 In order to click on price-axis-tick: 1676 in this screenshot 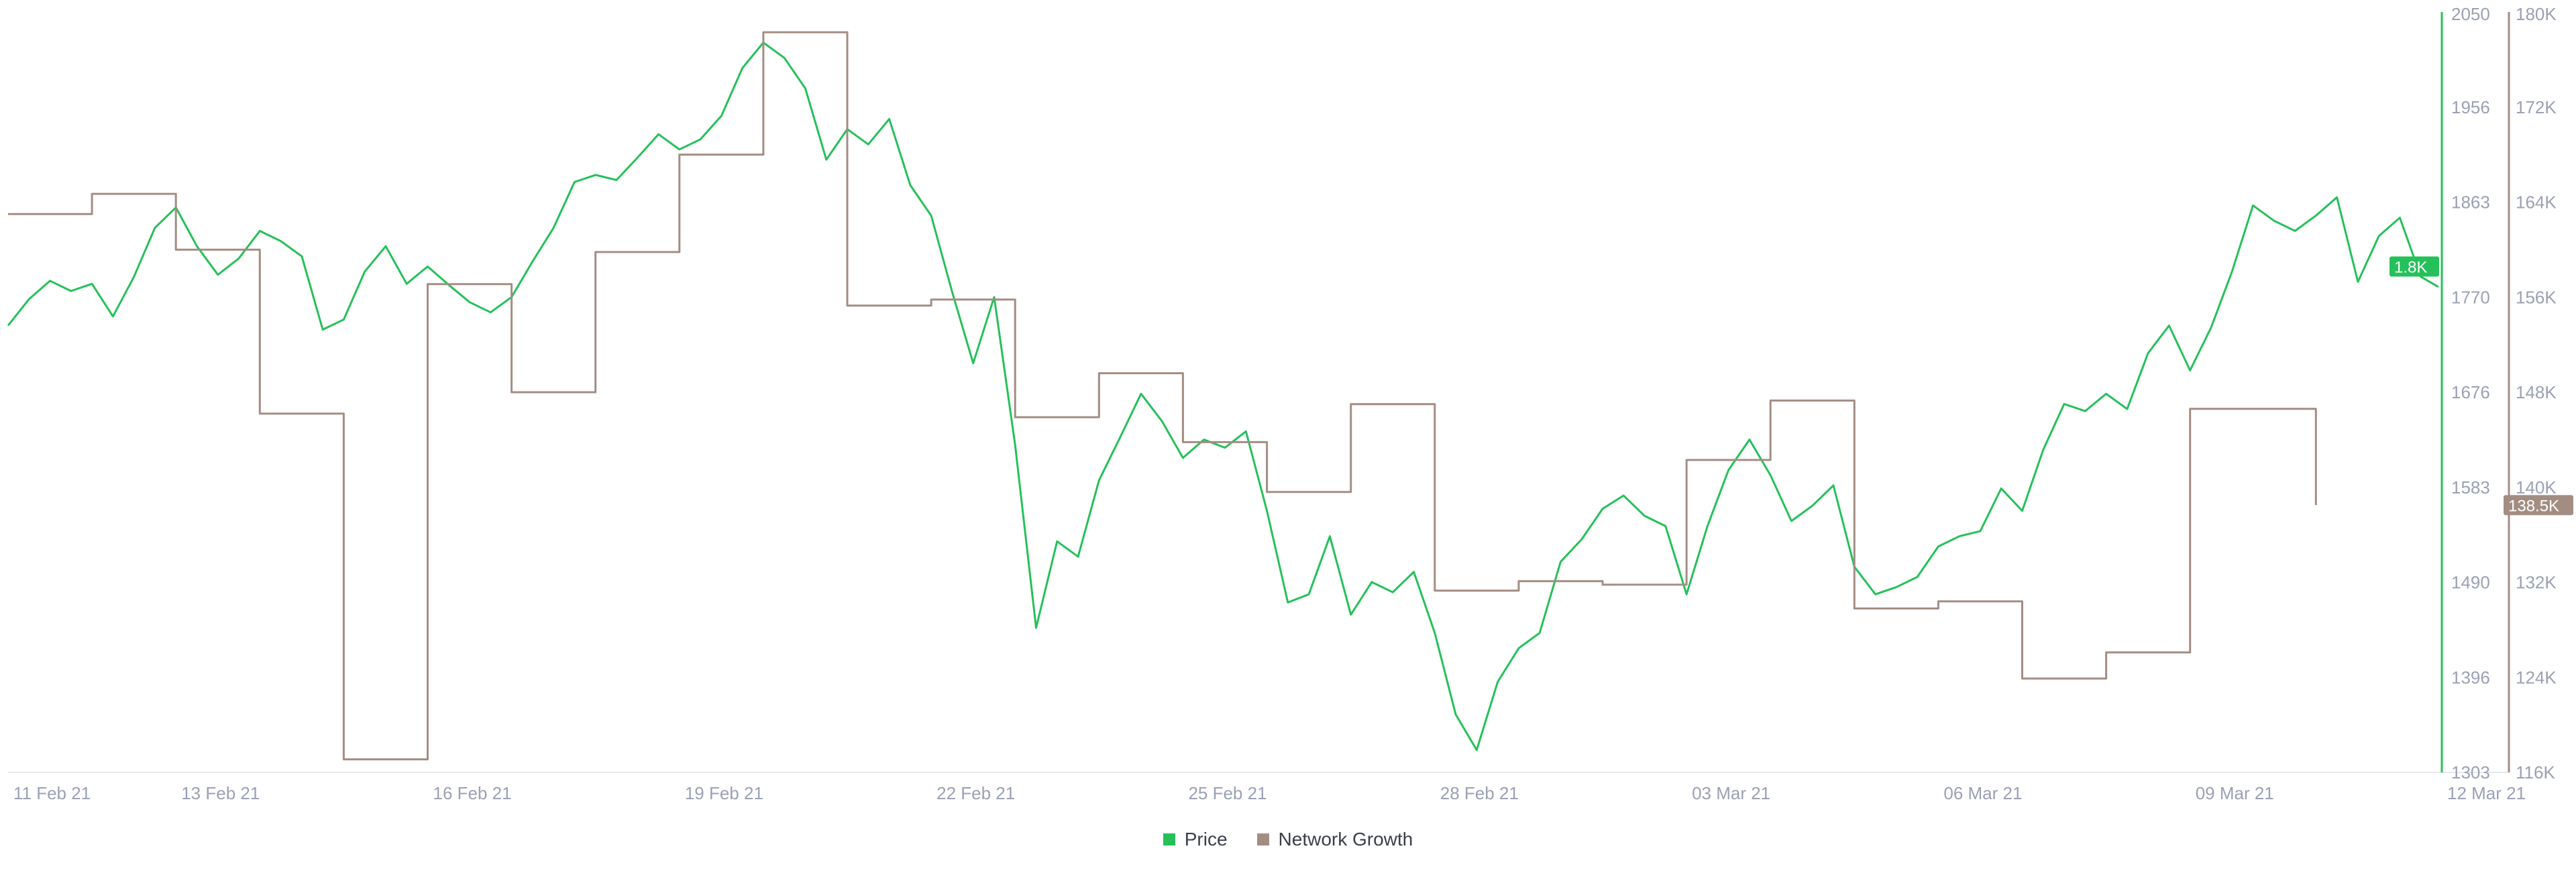, I will do `click(2470, 392)`.